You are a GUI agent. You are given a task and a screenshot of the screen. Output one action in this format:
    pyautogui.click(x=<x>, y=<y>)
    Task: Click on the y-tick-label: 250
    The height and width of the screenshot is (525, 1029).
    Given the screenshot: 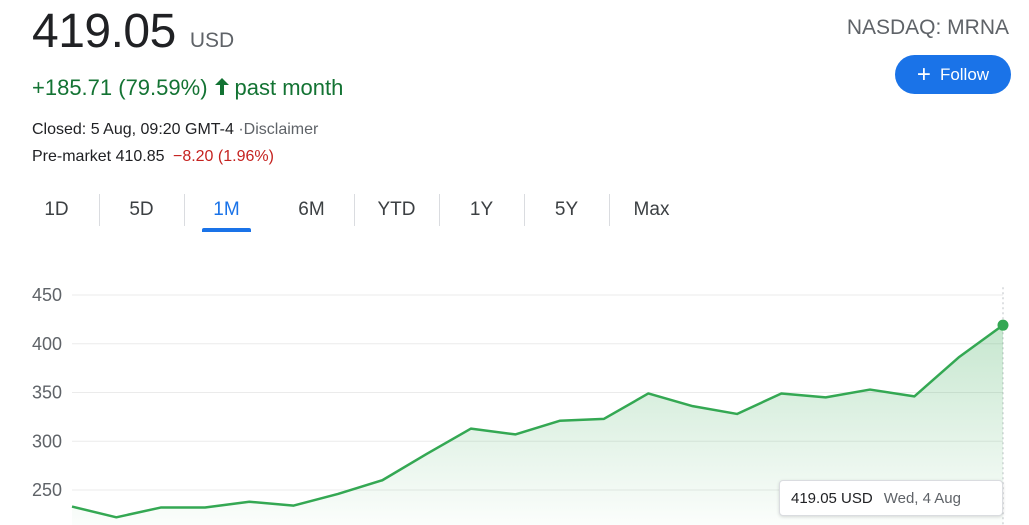 What is the action you would take?
    pyautogui.click(x=47, y=490)
    